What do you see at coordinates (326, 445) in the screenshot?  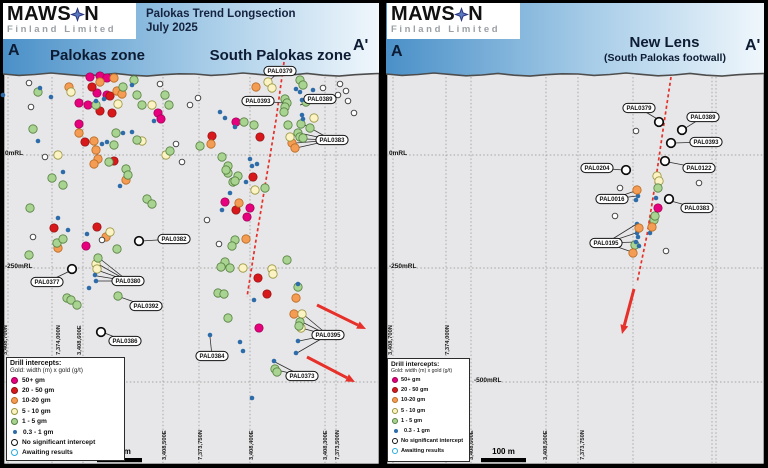 I see `coordinate-label: 3,408,300E` at bounding box center [326, 445].